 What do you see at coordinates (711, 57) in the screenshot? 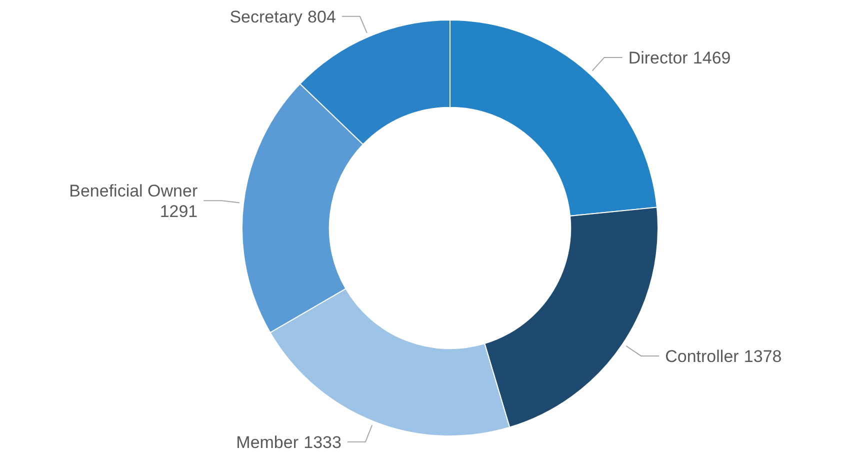
I see `data-label: 1469` at bounding box center [711, 57].